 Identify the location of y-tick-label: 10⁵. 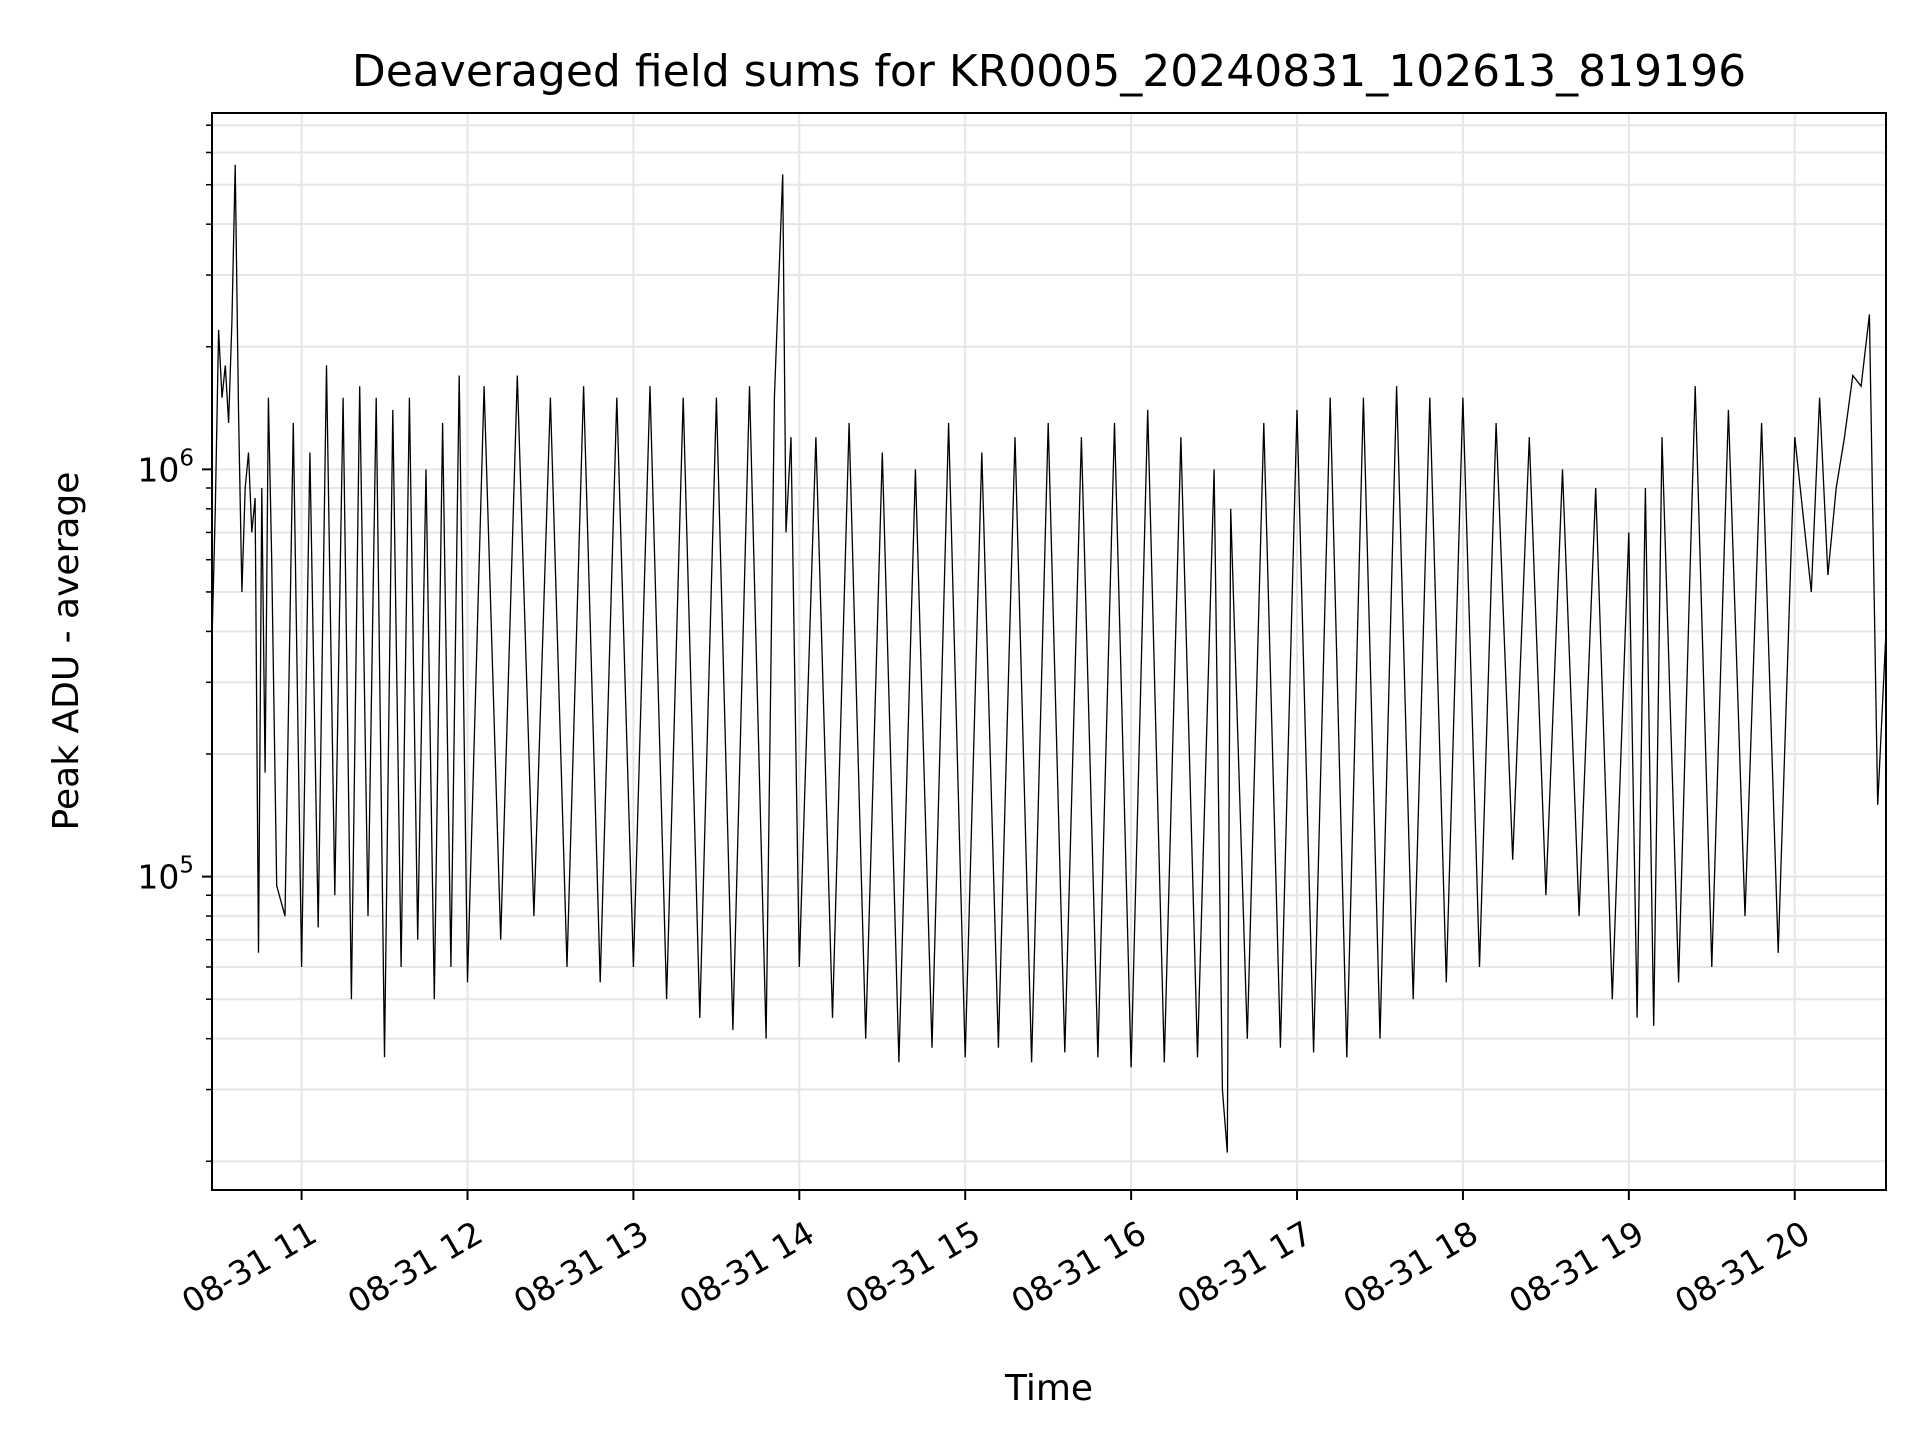
(165, 875).